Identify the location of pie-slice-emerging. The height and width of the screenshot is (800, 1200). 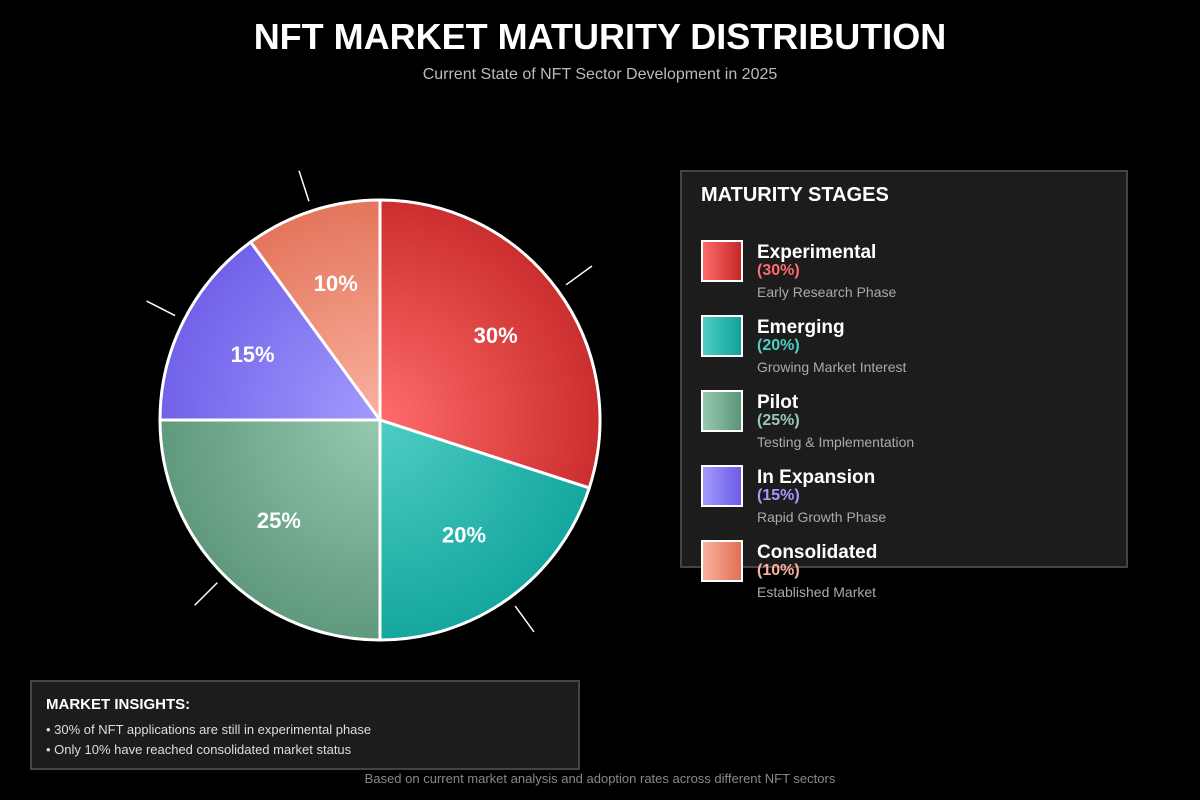
(485, 529).